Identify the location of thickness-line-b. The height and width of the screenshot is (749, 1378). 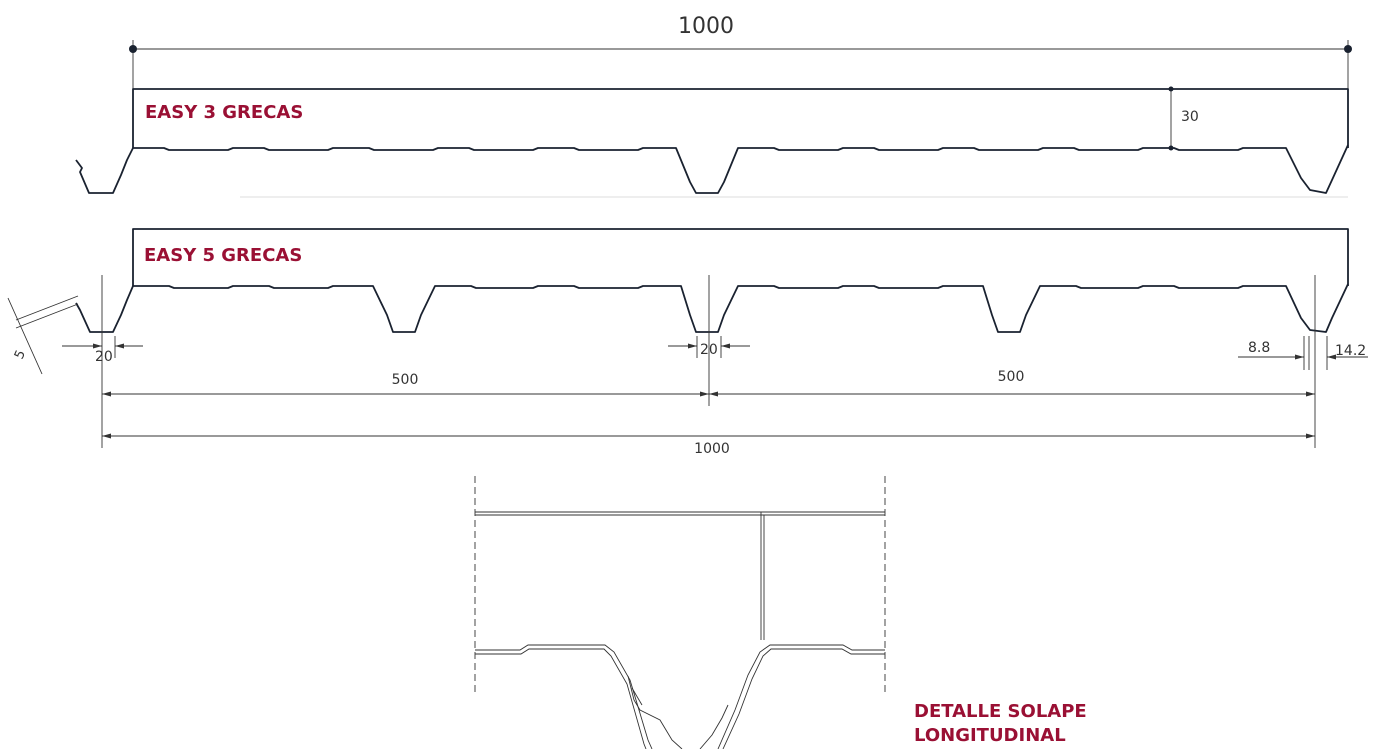
(47, 316).